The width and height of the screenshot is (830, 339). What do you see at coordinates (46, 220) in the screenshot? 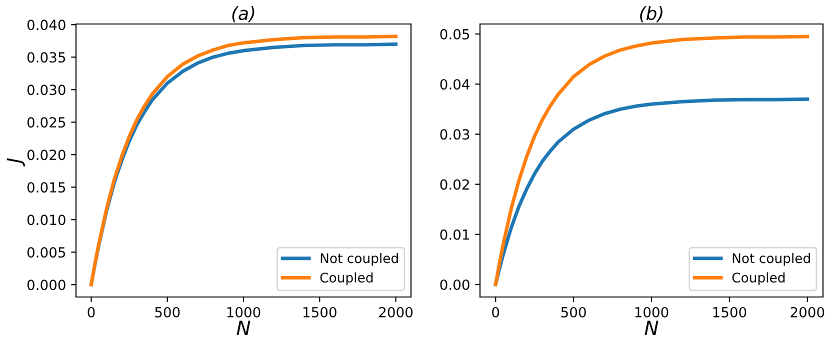
I see `y-tick-label: 0.010` at bounding box center [46, 220].